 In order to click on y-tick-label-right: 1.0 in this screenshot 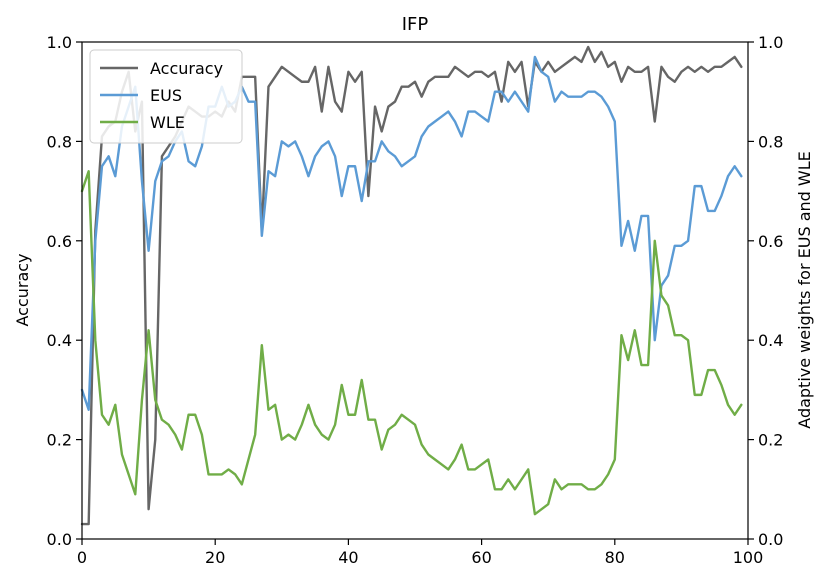, I will do `click(770, 42)`.